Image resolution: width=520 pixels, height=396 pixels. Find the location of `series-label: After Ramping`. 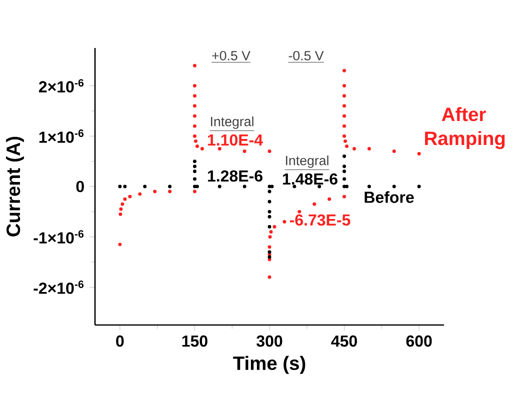

series-label: After Ramping is located at coordinates (465, 128).